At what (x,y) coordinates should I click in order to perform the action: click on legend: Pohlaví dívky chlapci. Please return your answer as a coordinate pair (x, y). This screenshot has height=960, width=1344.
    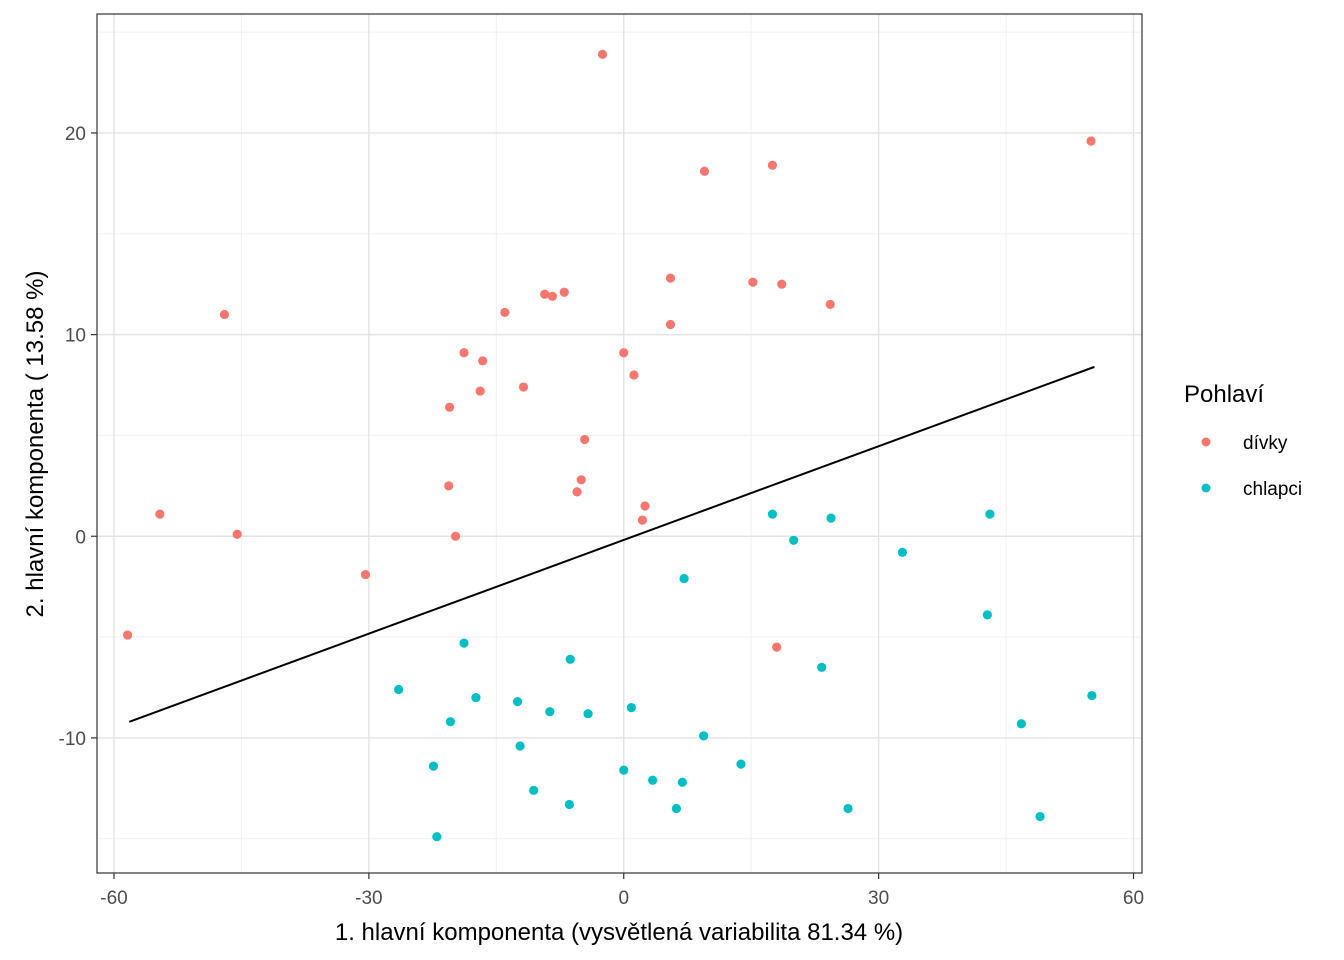
    Looking at the image, I should click on (1243, 440).